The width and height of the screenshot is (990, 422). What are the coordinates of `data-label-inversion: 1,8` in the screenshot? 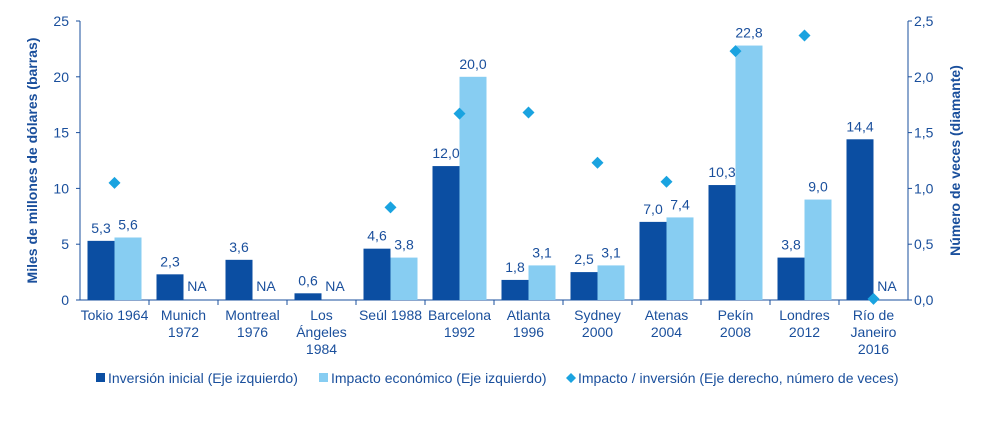 It's located at (515, 267).